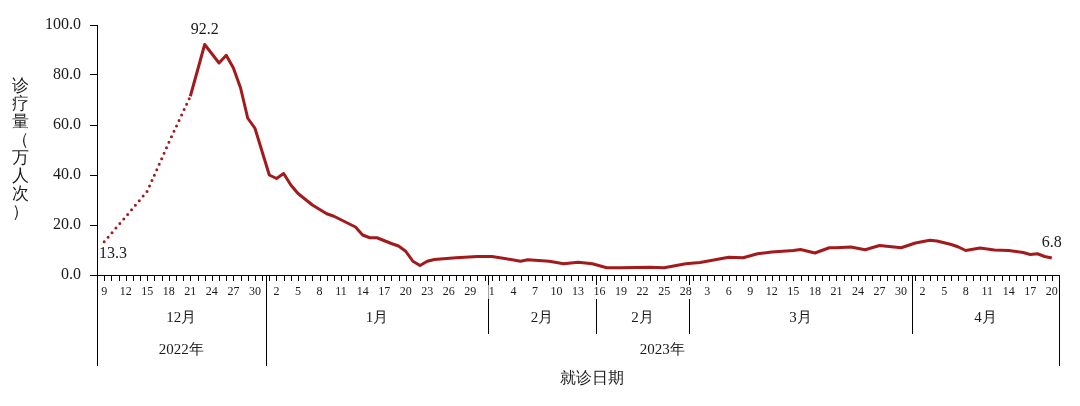 The width and height of the screenshot is (1080, 406). Describe the element at coordinates (685, 291) in the screenshot. I see `x-tick-label: 28` at that location.